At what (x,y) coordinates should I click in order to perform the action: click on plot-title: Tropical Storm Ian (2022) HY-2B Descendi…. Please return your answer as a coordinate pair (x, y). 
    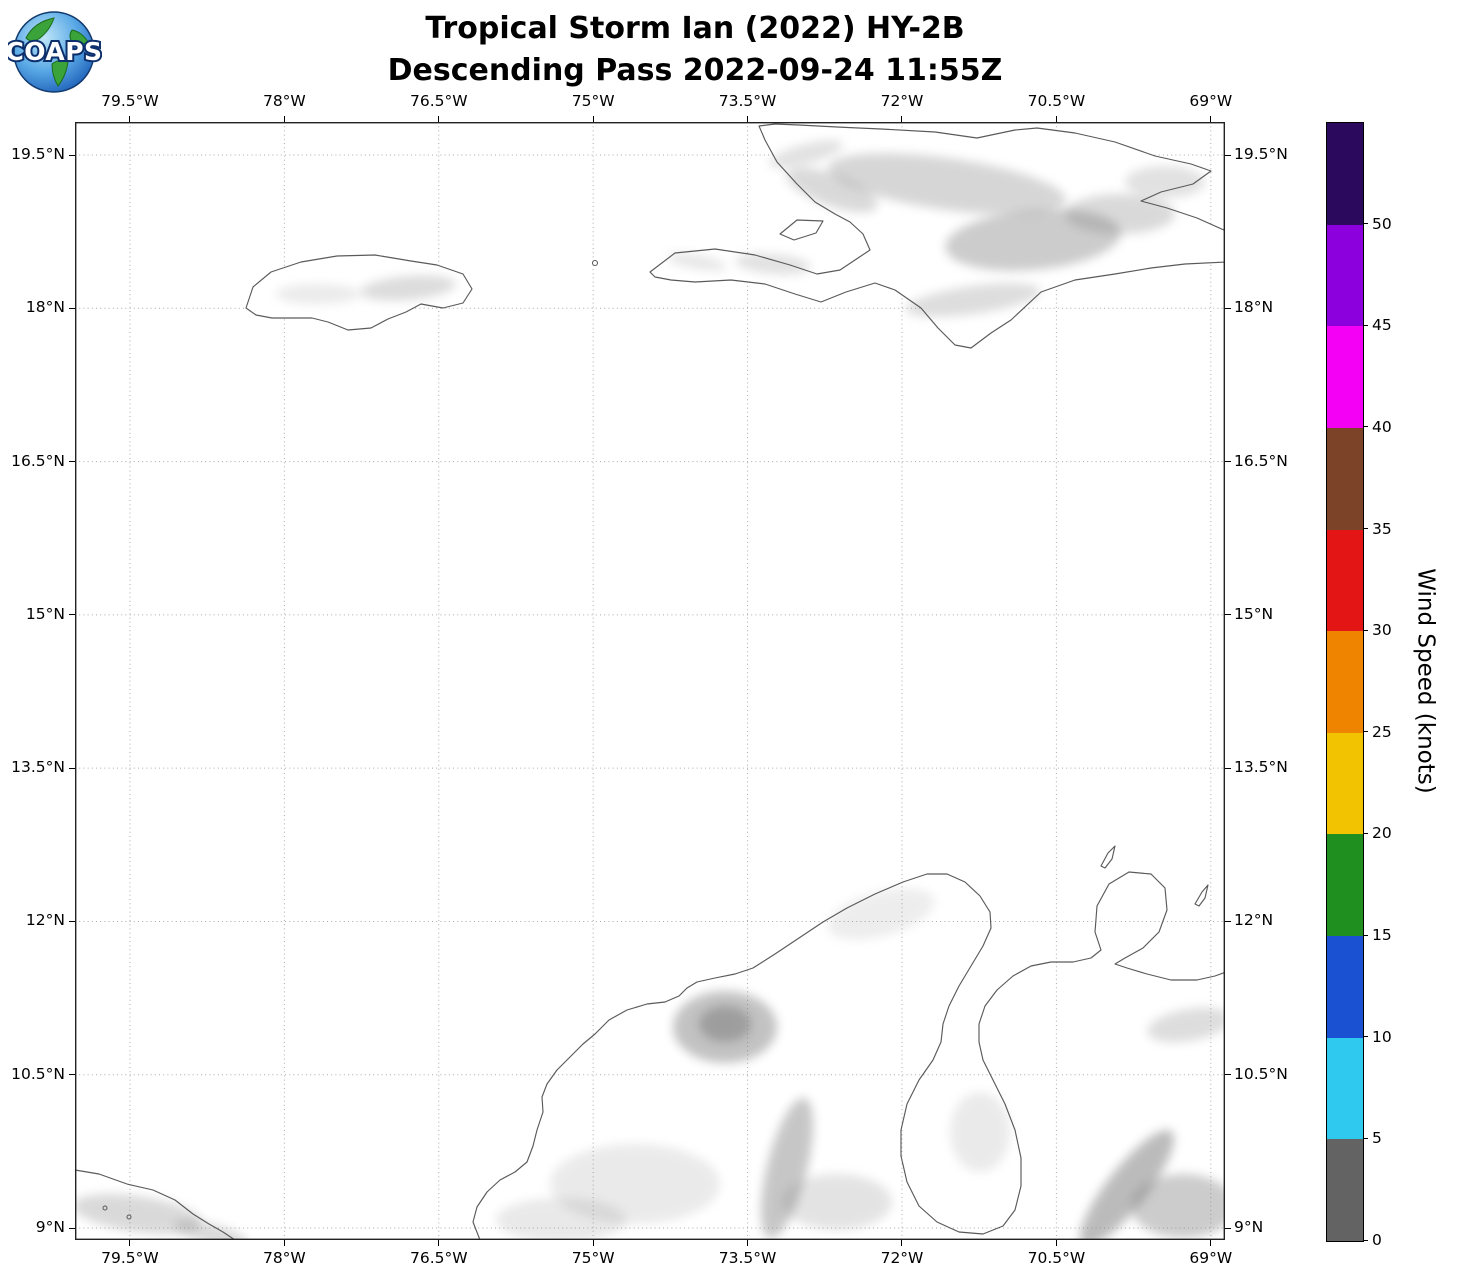
    Looking at the image, I should click on (695, 50).